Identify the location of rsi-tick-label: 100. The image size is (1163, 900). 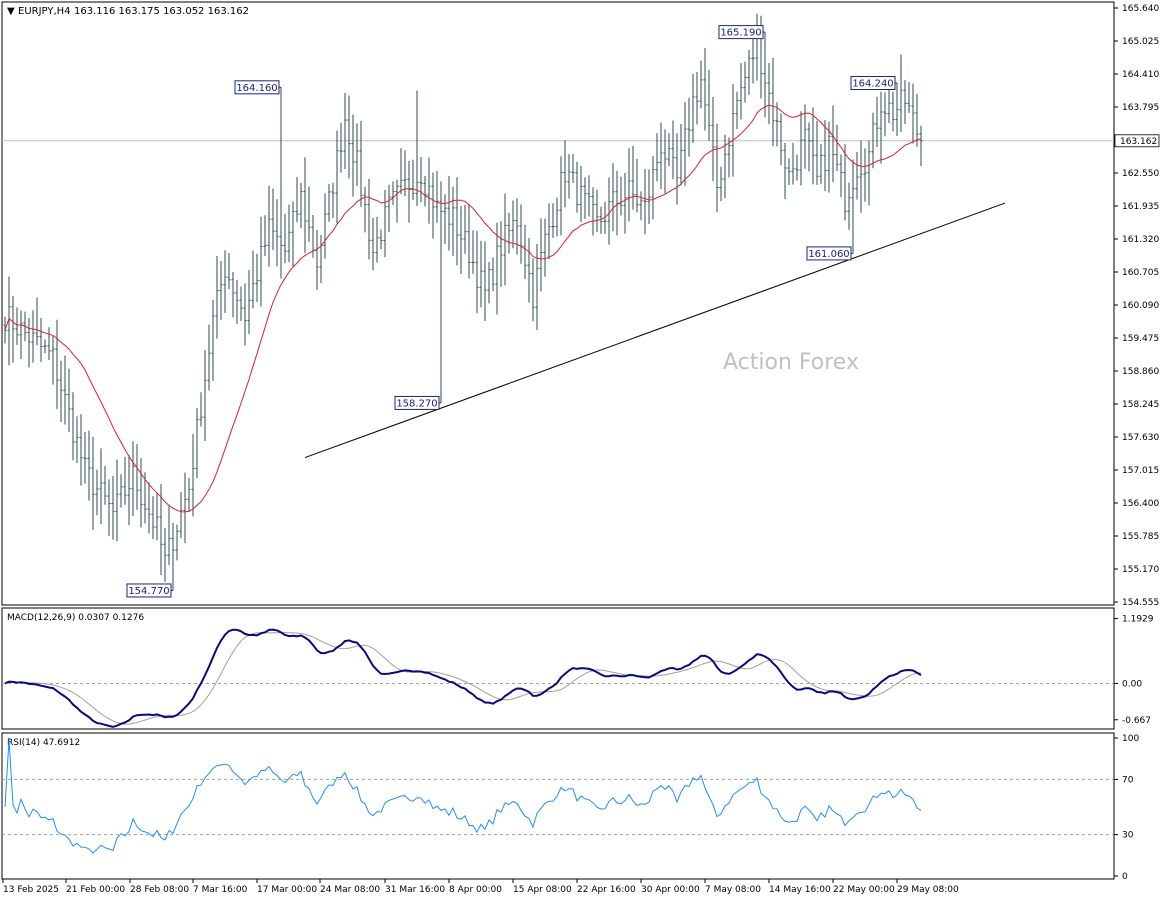
(1130, 739).